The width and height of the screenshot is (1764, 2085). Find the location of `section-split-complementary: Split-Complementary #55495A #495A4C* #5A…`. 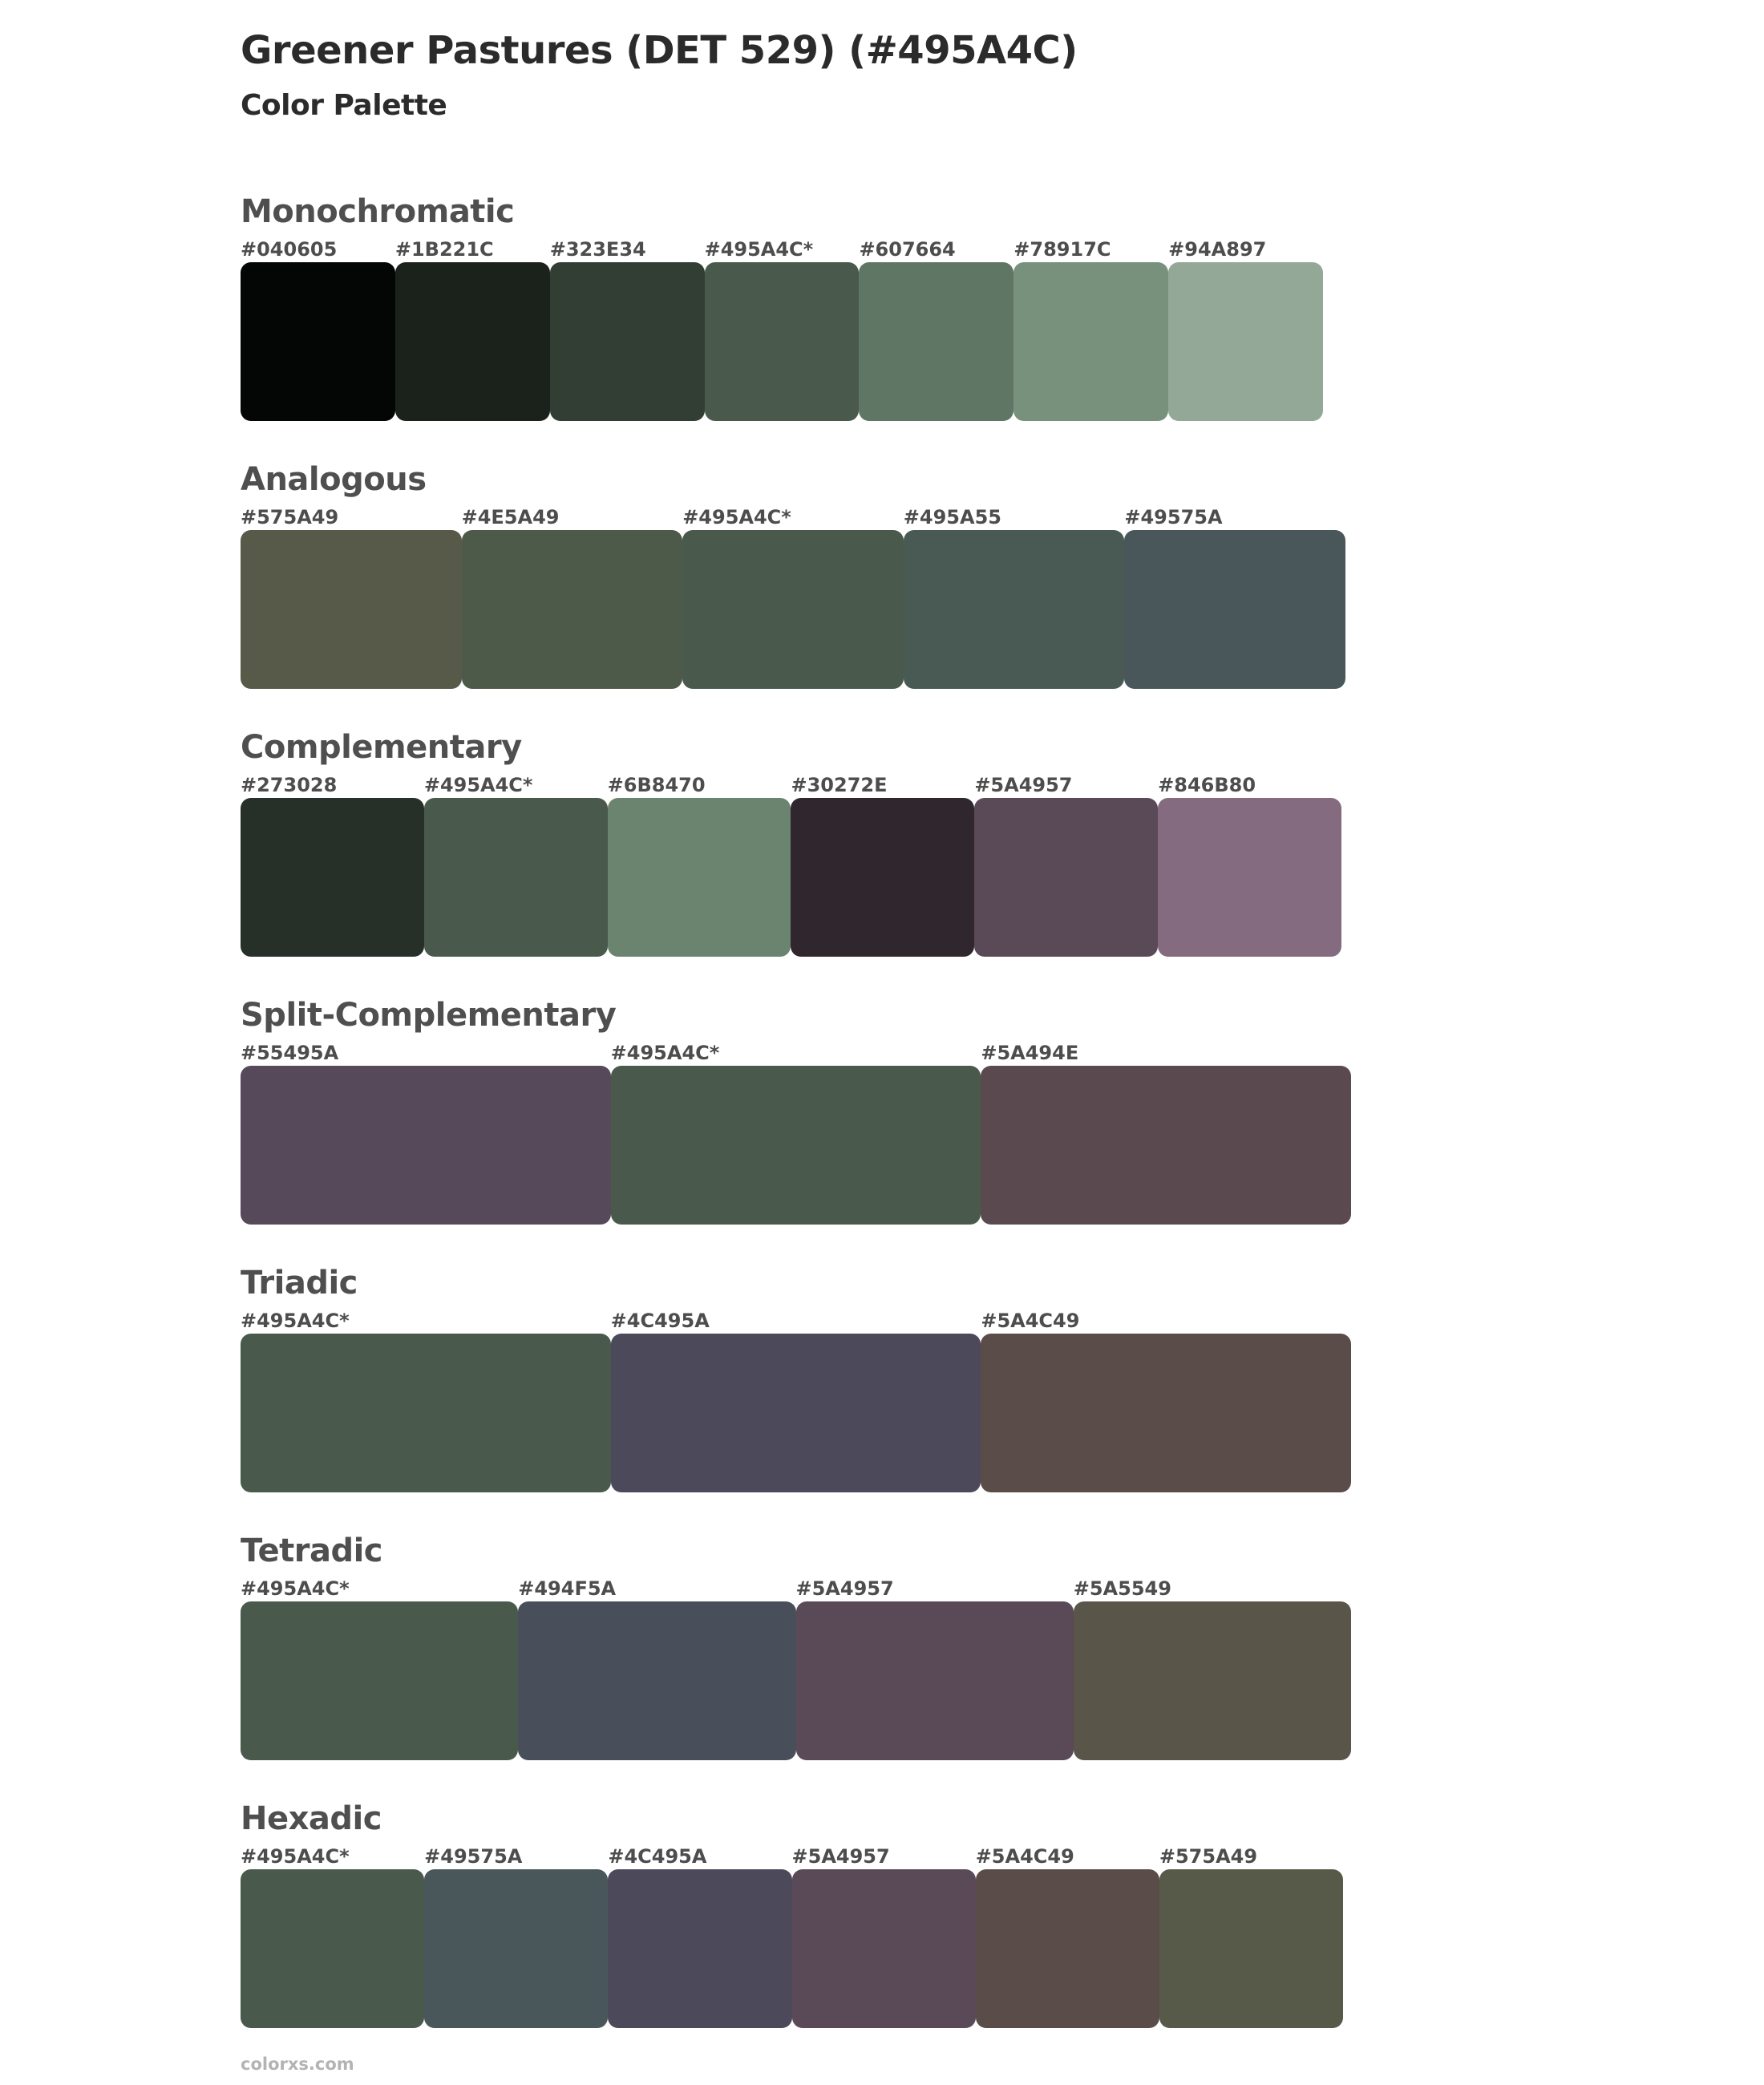

section-split-complementary: Split-Complementary #55495A #495A4C* #5A… is located at coordinates (1002, 1111).